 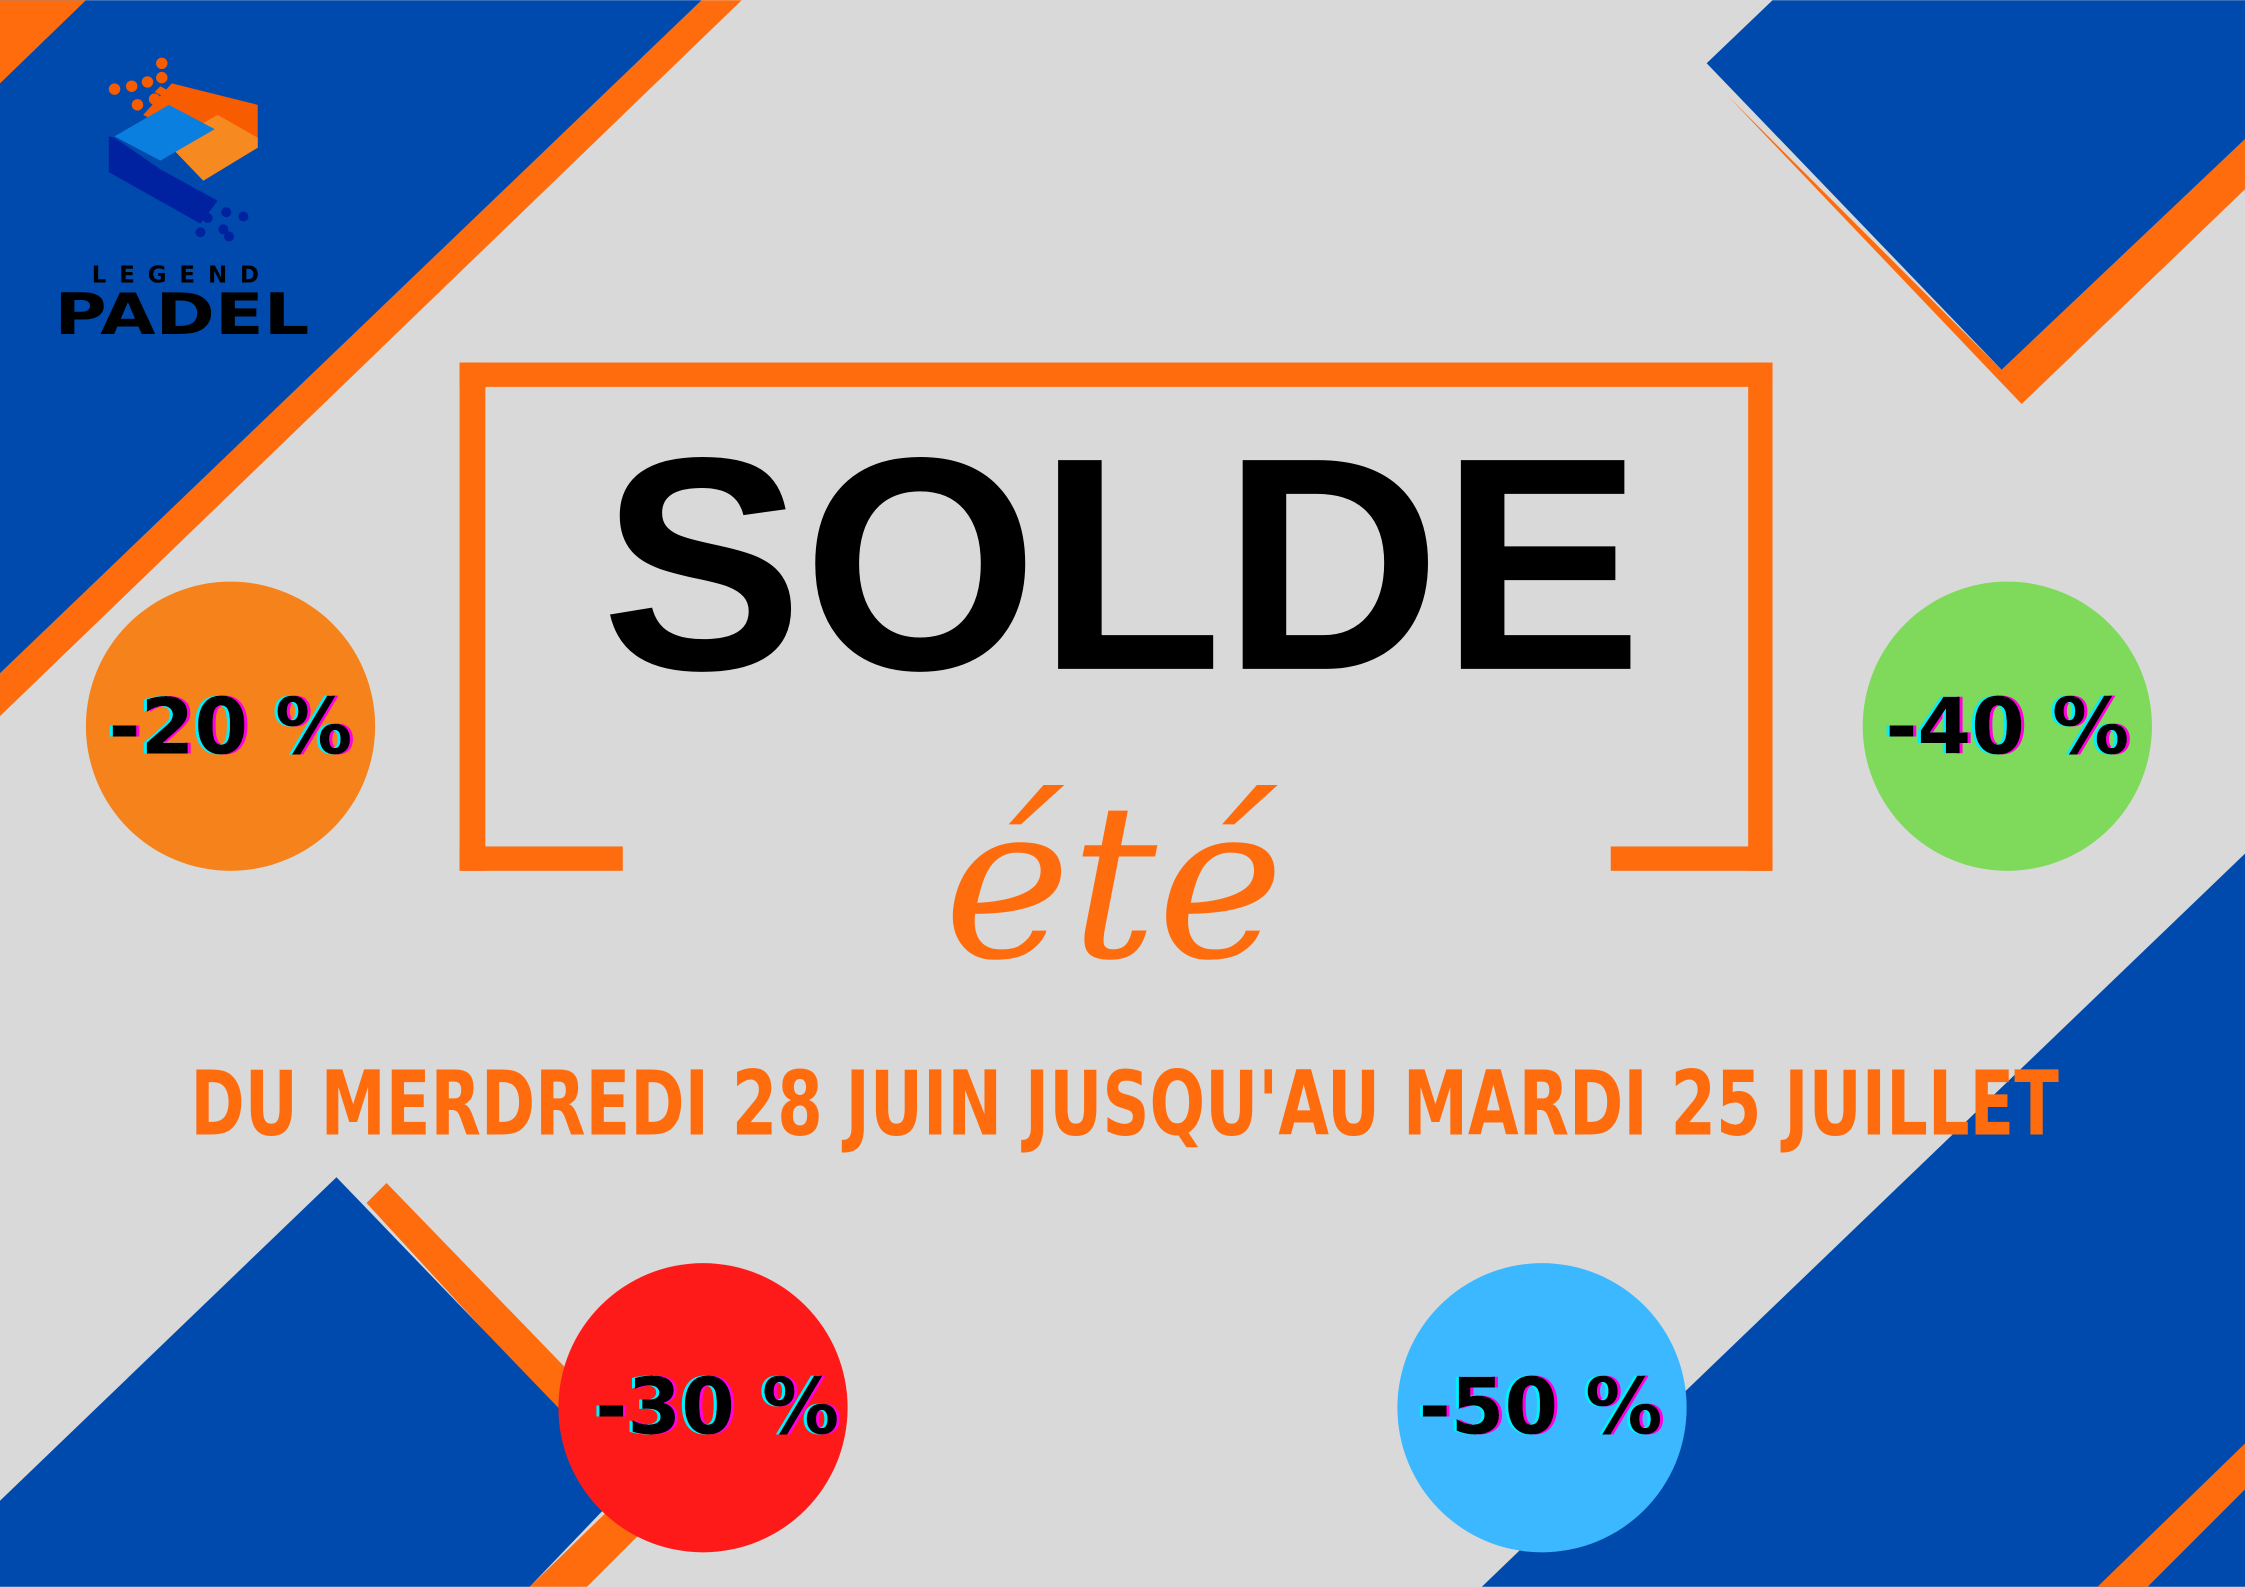 I want to click on legend-padel-logo: LEGEND PADEL, so click(x=181, y=202).